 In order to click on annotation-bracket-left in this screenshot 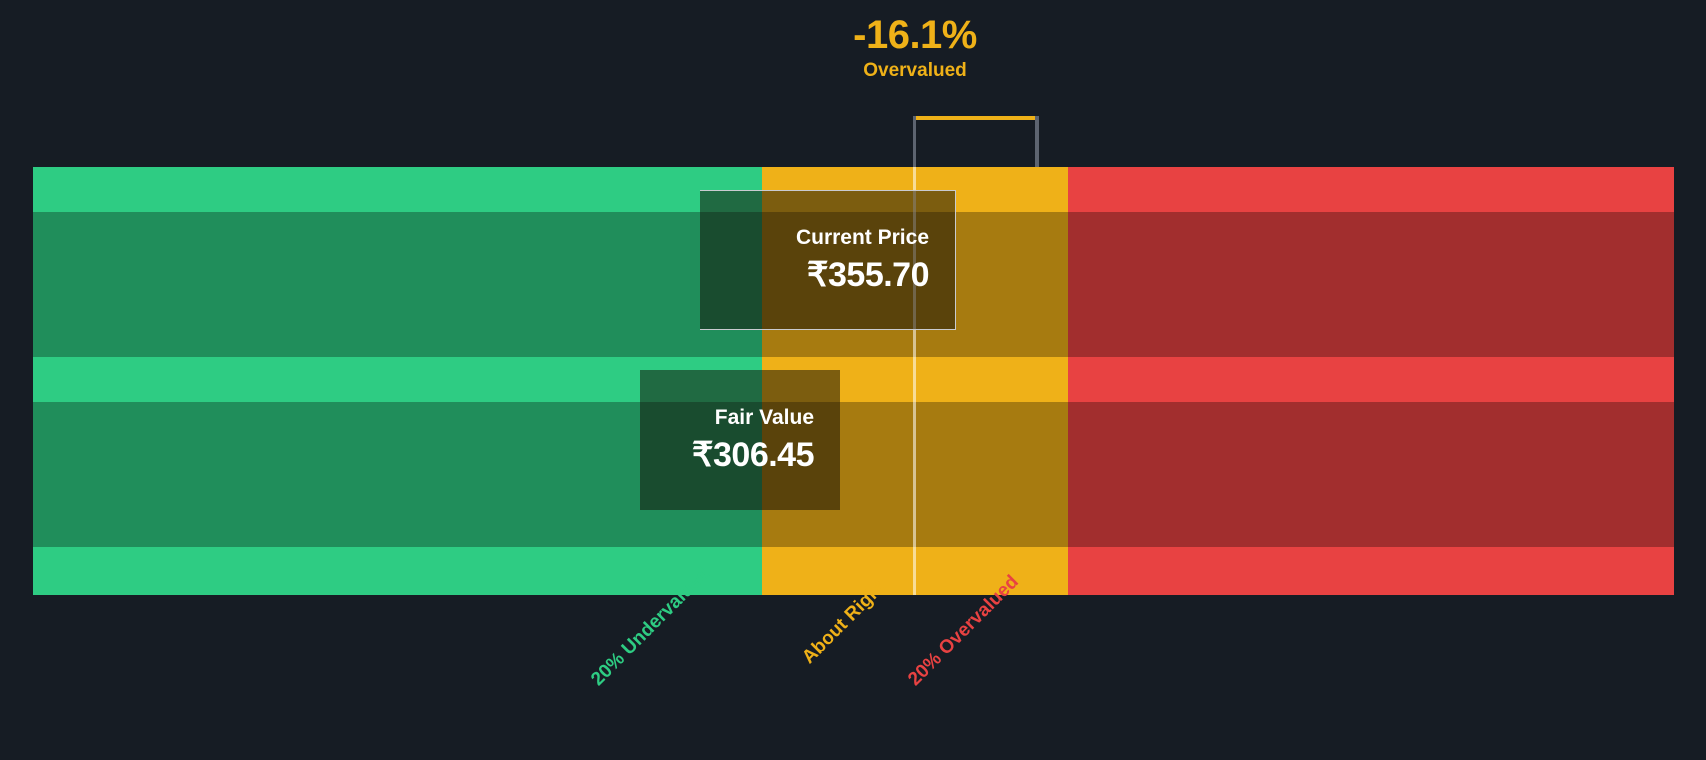, I will do `click(914, 142)`.